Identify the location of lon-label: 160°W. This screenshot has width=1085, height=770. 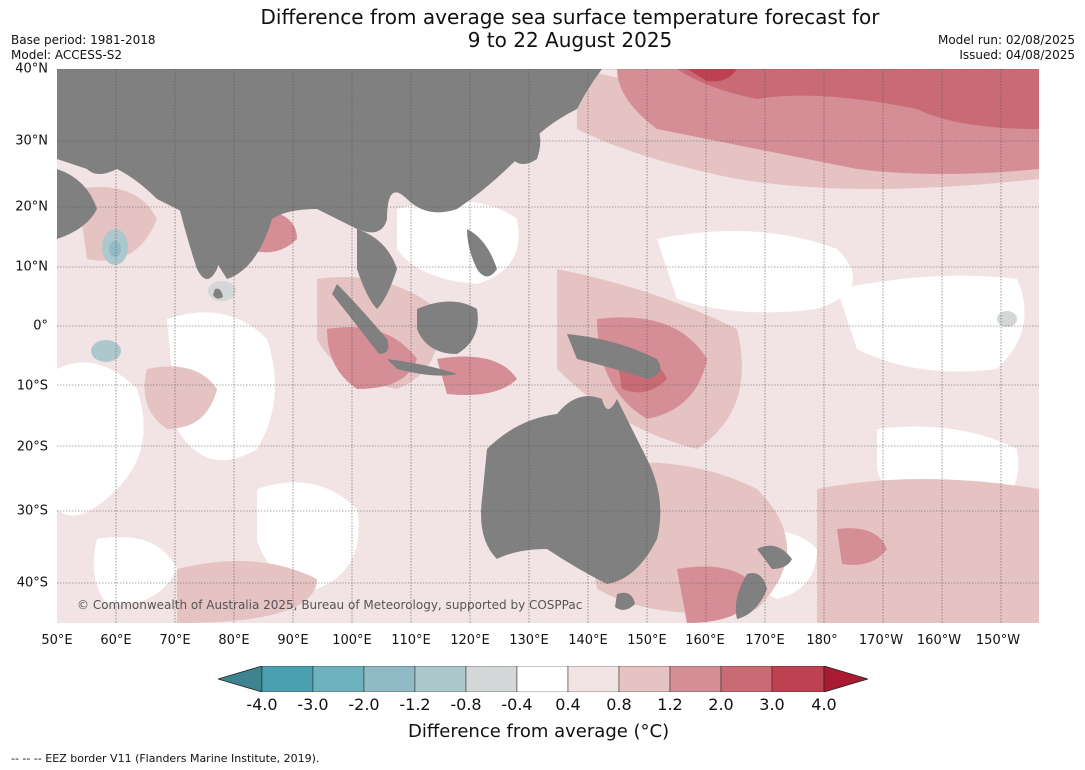
(939, 640).